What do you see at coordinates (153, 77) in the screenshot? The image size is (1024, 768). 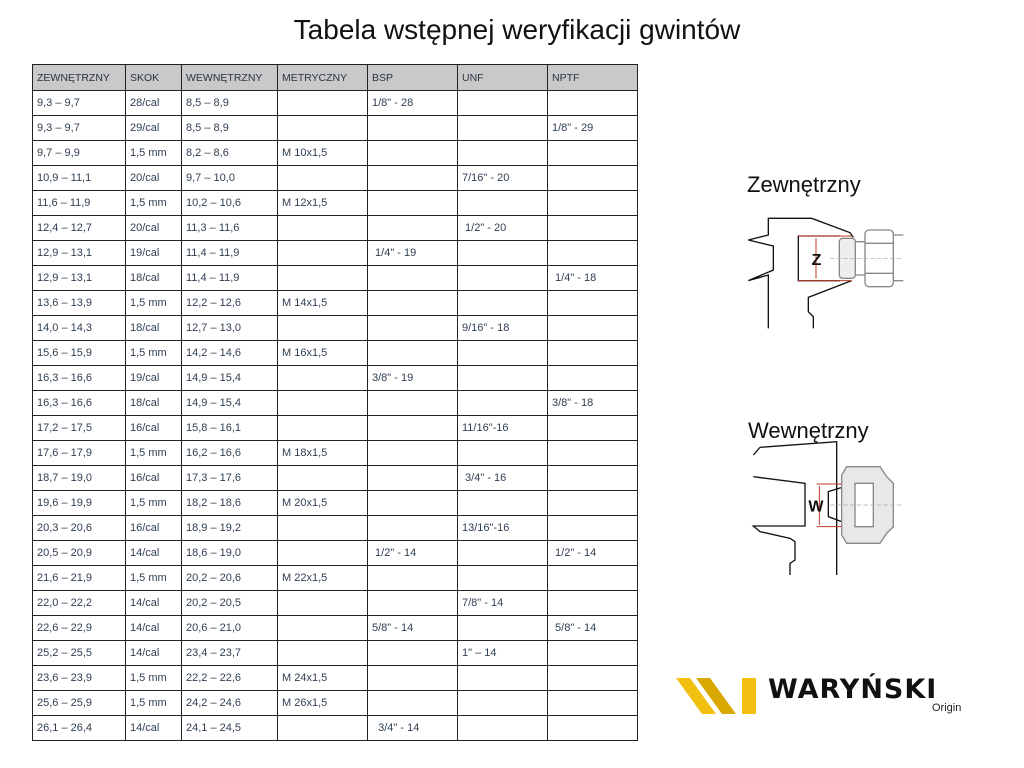 I see `column-header: SKOK` at bounding box center [153, 77].